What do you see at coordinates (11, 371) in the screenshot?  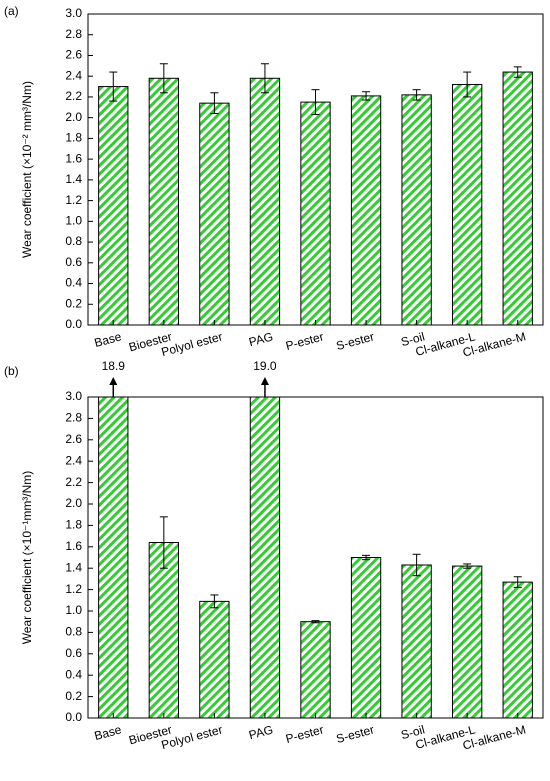 I see `panel-label: (b)` at bounding box center [11, 371].